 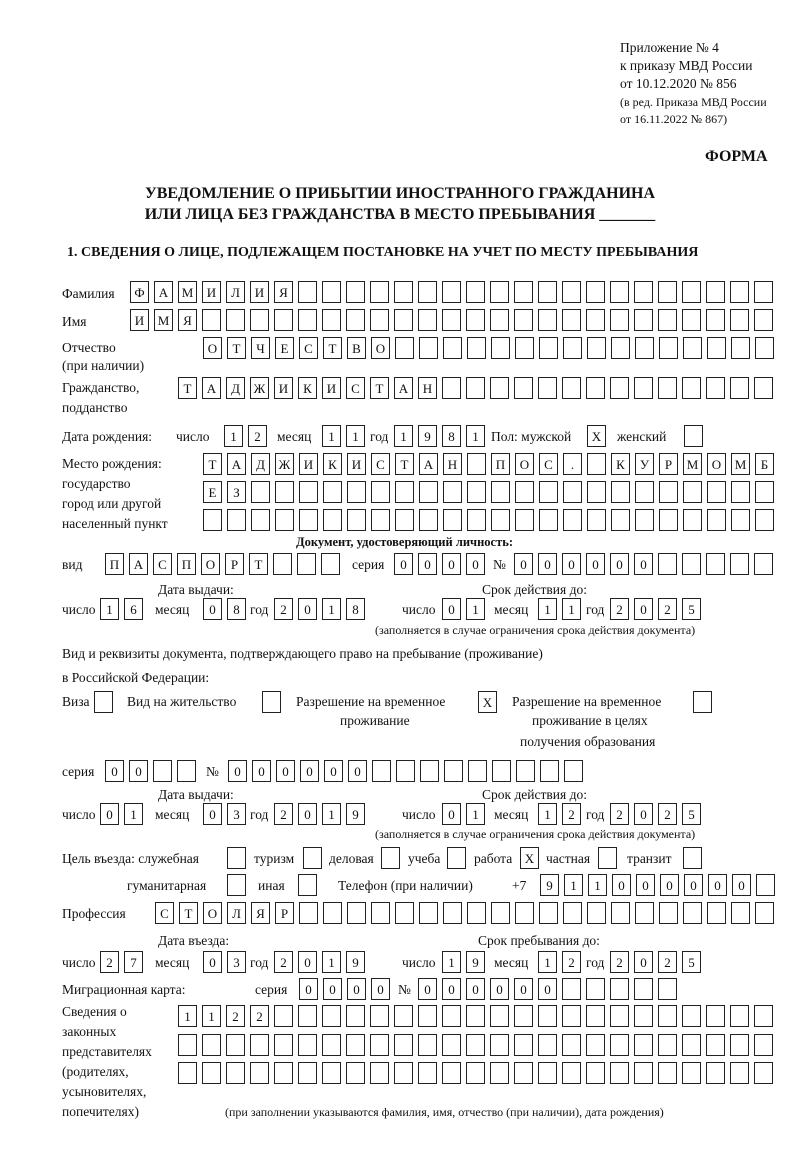 I want to click on char-cell: Е, so click(x=284, y=348).